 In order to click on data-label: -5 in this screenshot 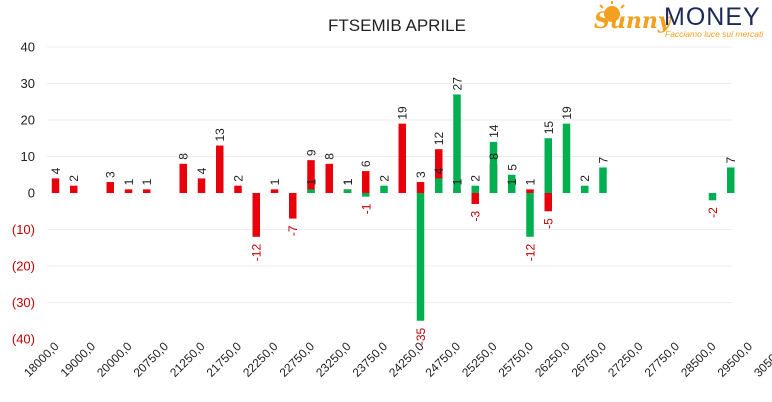, I will do `click(549, 223)`.